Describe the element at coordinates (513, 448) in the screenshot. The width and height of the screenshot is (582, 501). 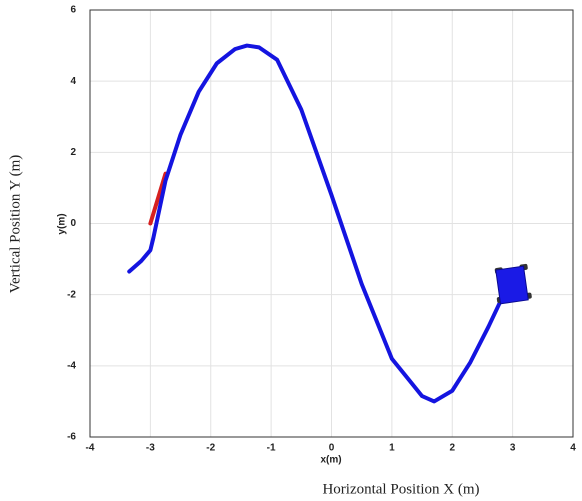
I see `x-tick-label: 3` at that location.